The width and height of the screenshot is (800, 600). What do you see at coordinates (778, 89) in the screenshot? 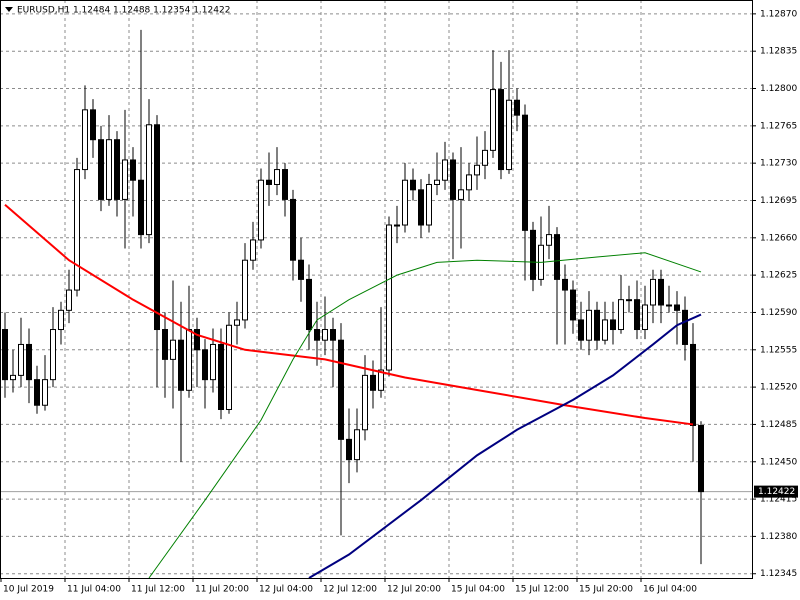
I see `y-tick-label: 1.12800` at bounding box center [778, 89].